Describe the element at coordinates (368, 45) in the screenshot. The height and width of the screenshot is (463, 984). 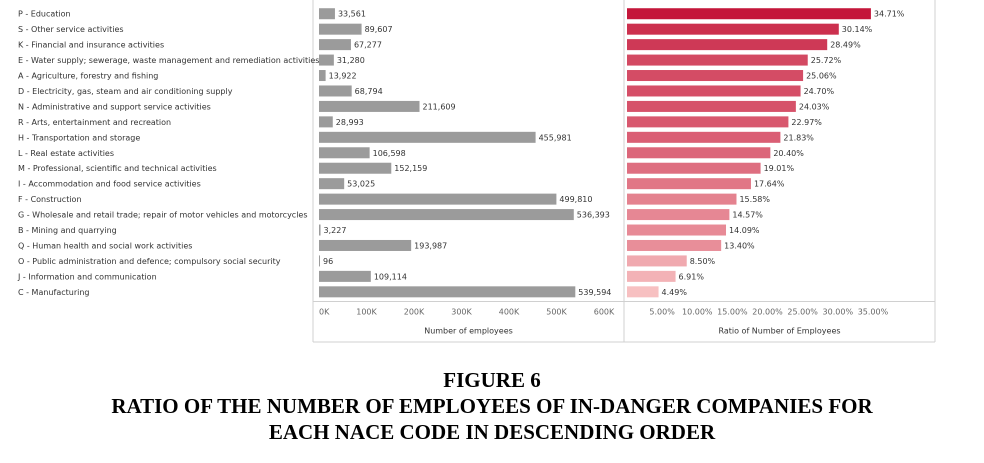
I see `employees-value-label: 67,277` at that location.